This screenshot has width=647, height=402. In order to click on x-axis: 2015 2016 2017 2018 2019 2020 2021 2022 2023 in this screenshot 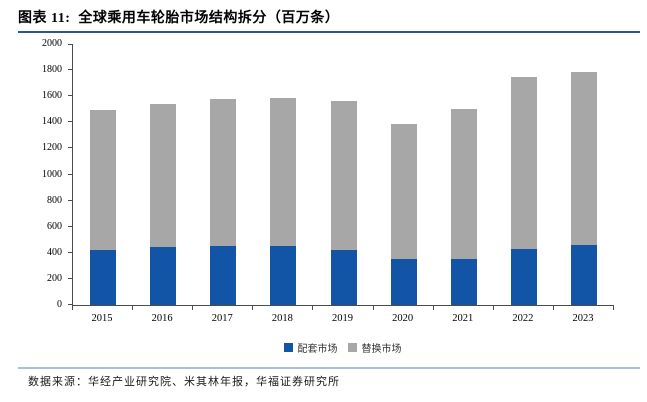, I will do `click(343, 318)`.